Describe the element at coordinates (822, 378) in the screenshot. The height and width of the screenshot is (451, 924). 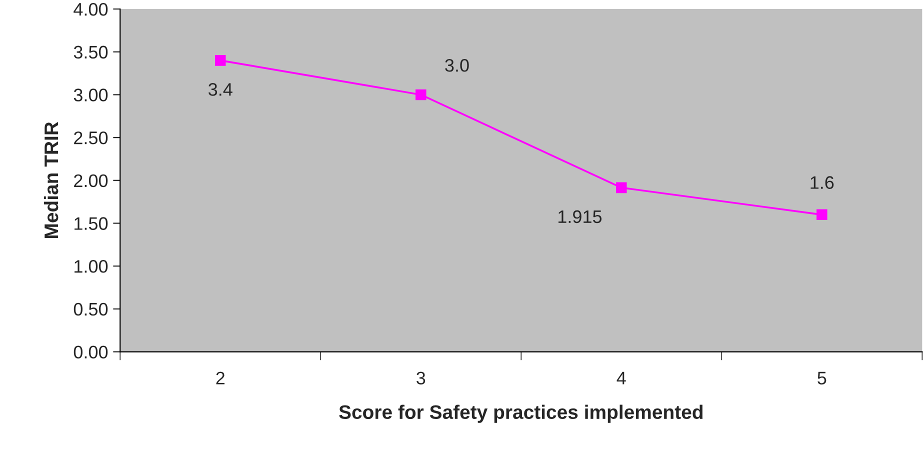
I see `x-tick-label: 5` at that location.